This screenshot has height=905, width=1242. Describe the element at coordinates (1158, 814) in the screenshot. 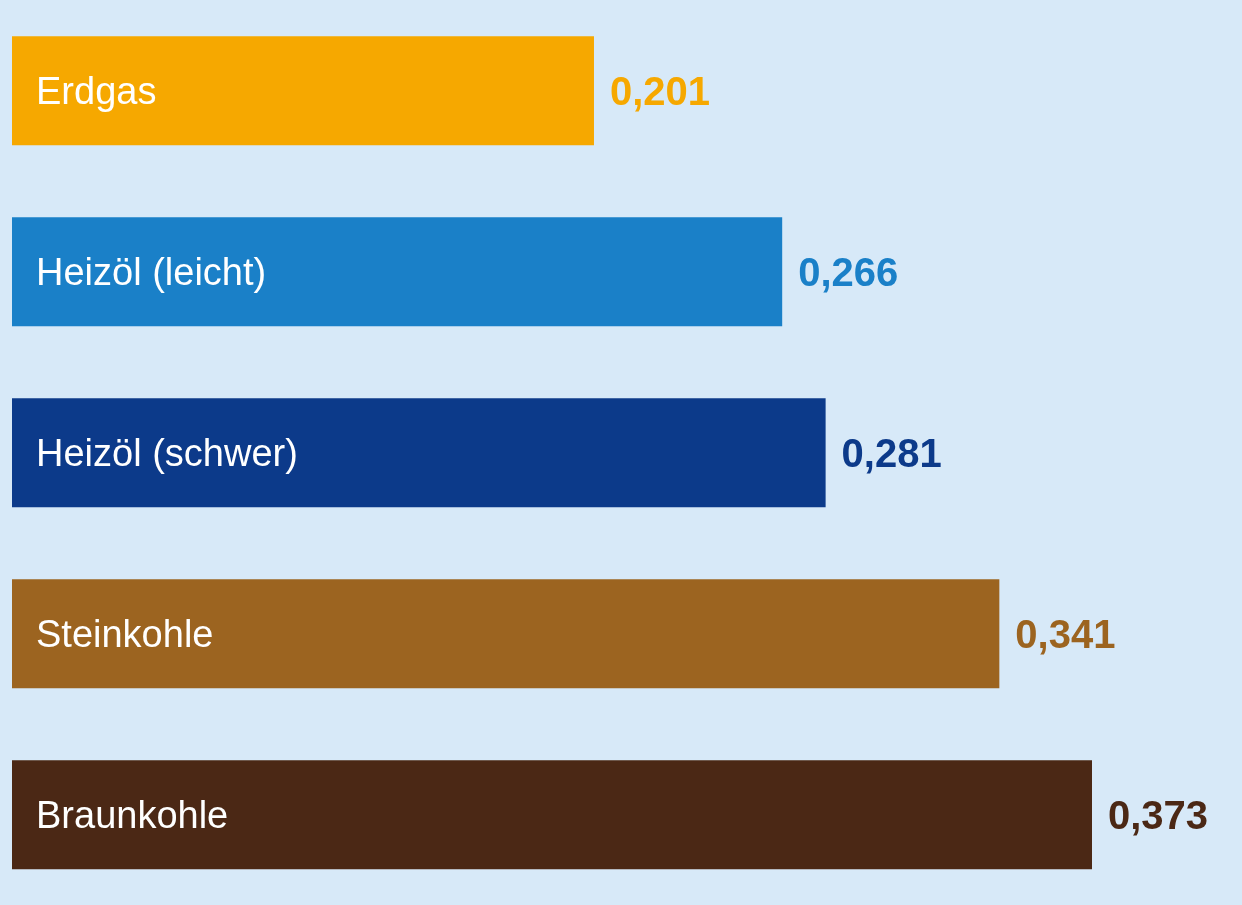

I see `data-label: 0,373` at that location.